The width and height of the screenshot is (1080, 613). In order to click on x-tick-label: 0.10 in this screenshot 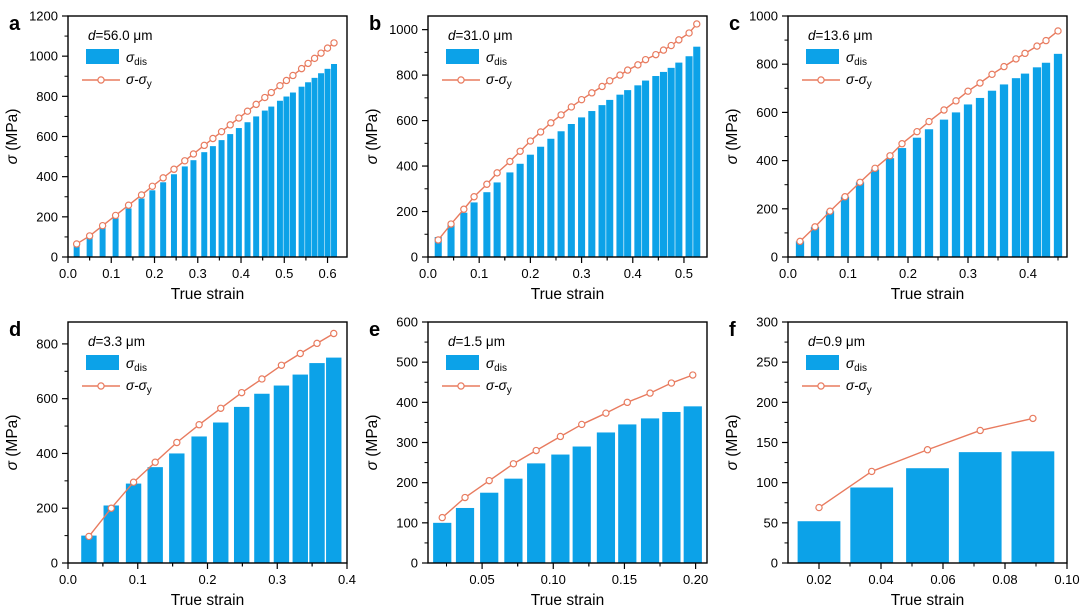, I will do `click(553, 579)`.